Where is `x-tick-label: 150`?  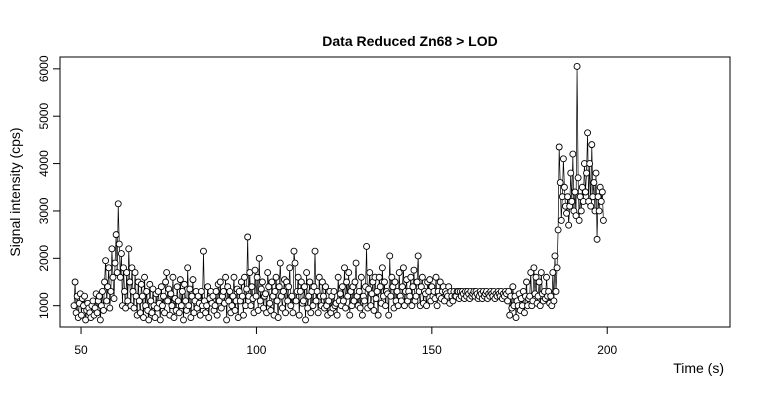 x-tick-label: 150 is located at coordinates (432, 350).